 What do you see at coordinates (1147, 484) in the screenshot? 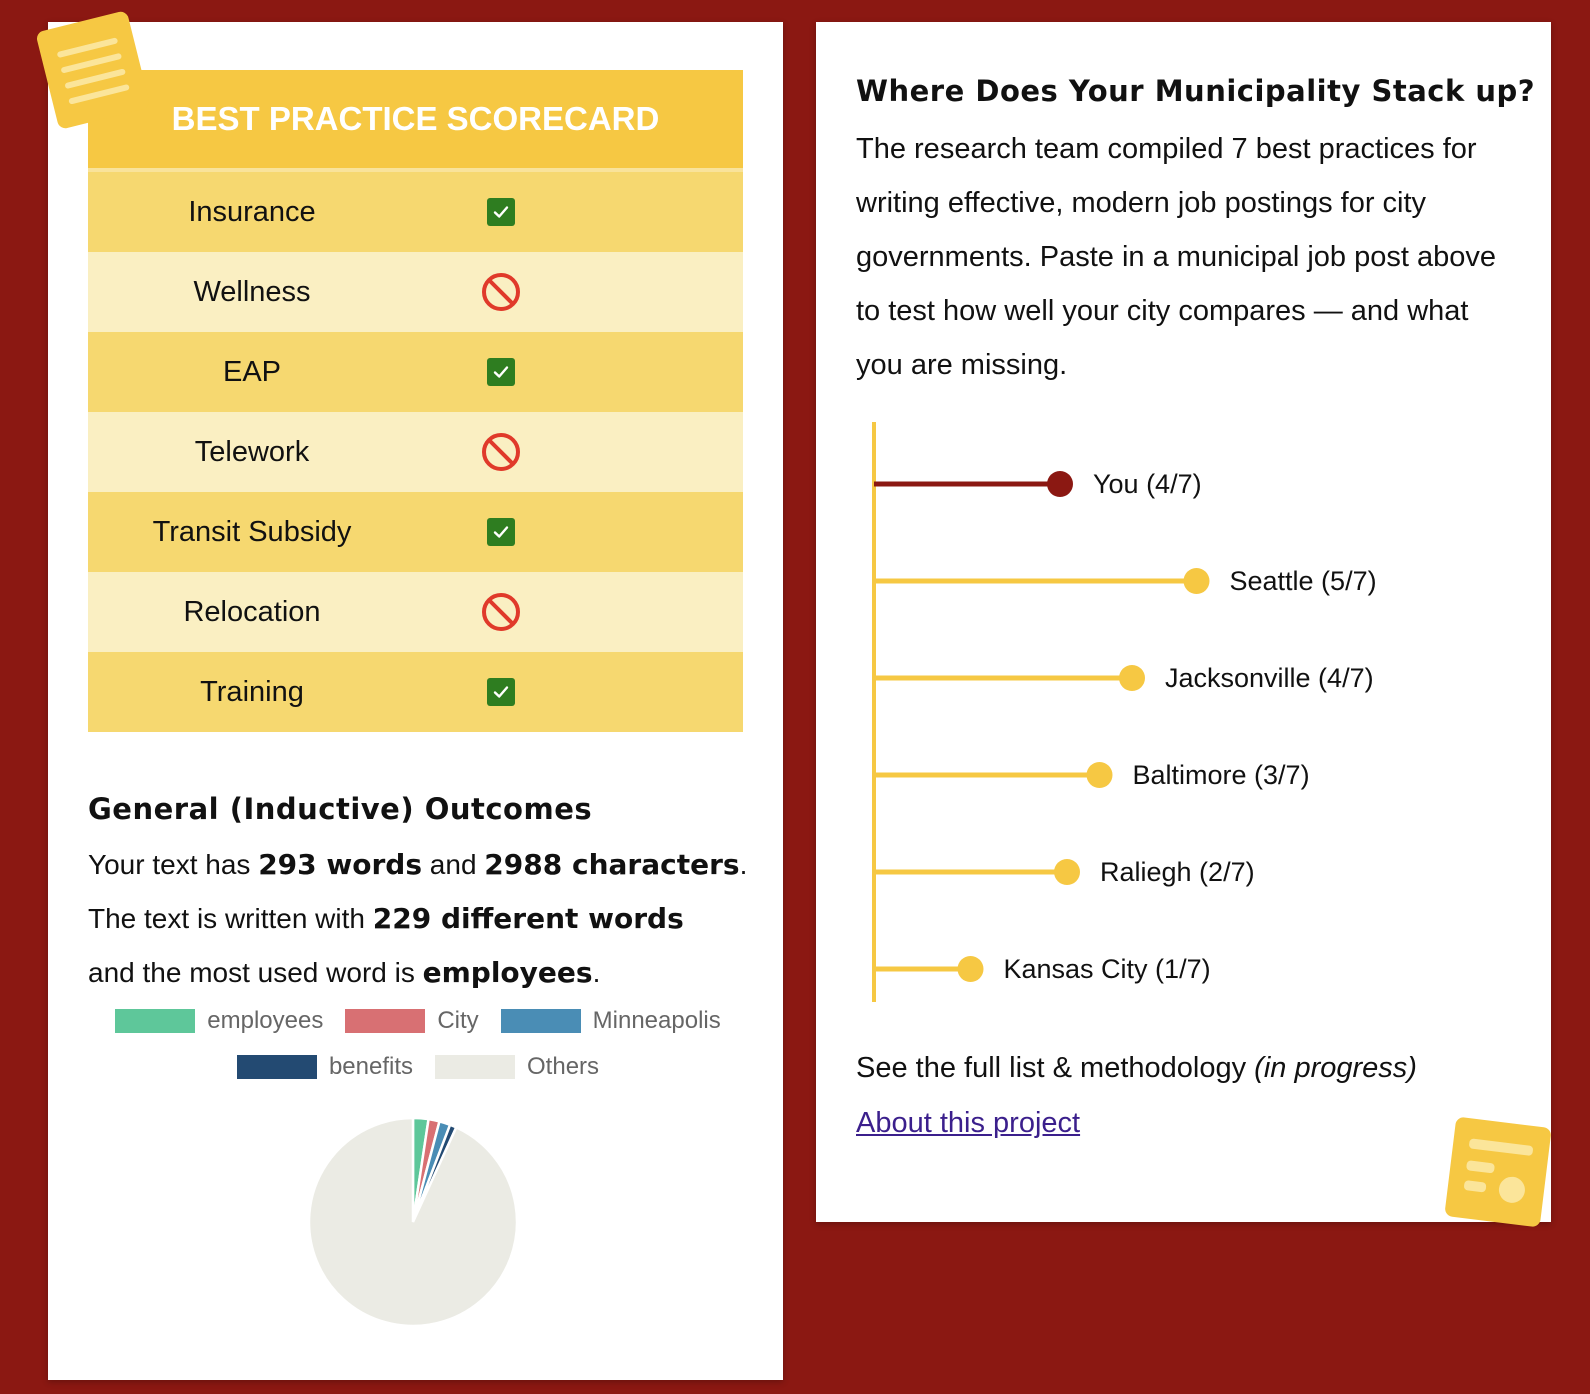
I see `comparison-label: You (4/7)` at bounding box center [1147, 484].